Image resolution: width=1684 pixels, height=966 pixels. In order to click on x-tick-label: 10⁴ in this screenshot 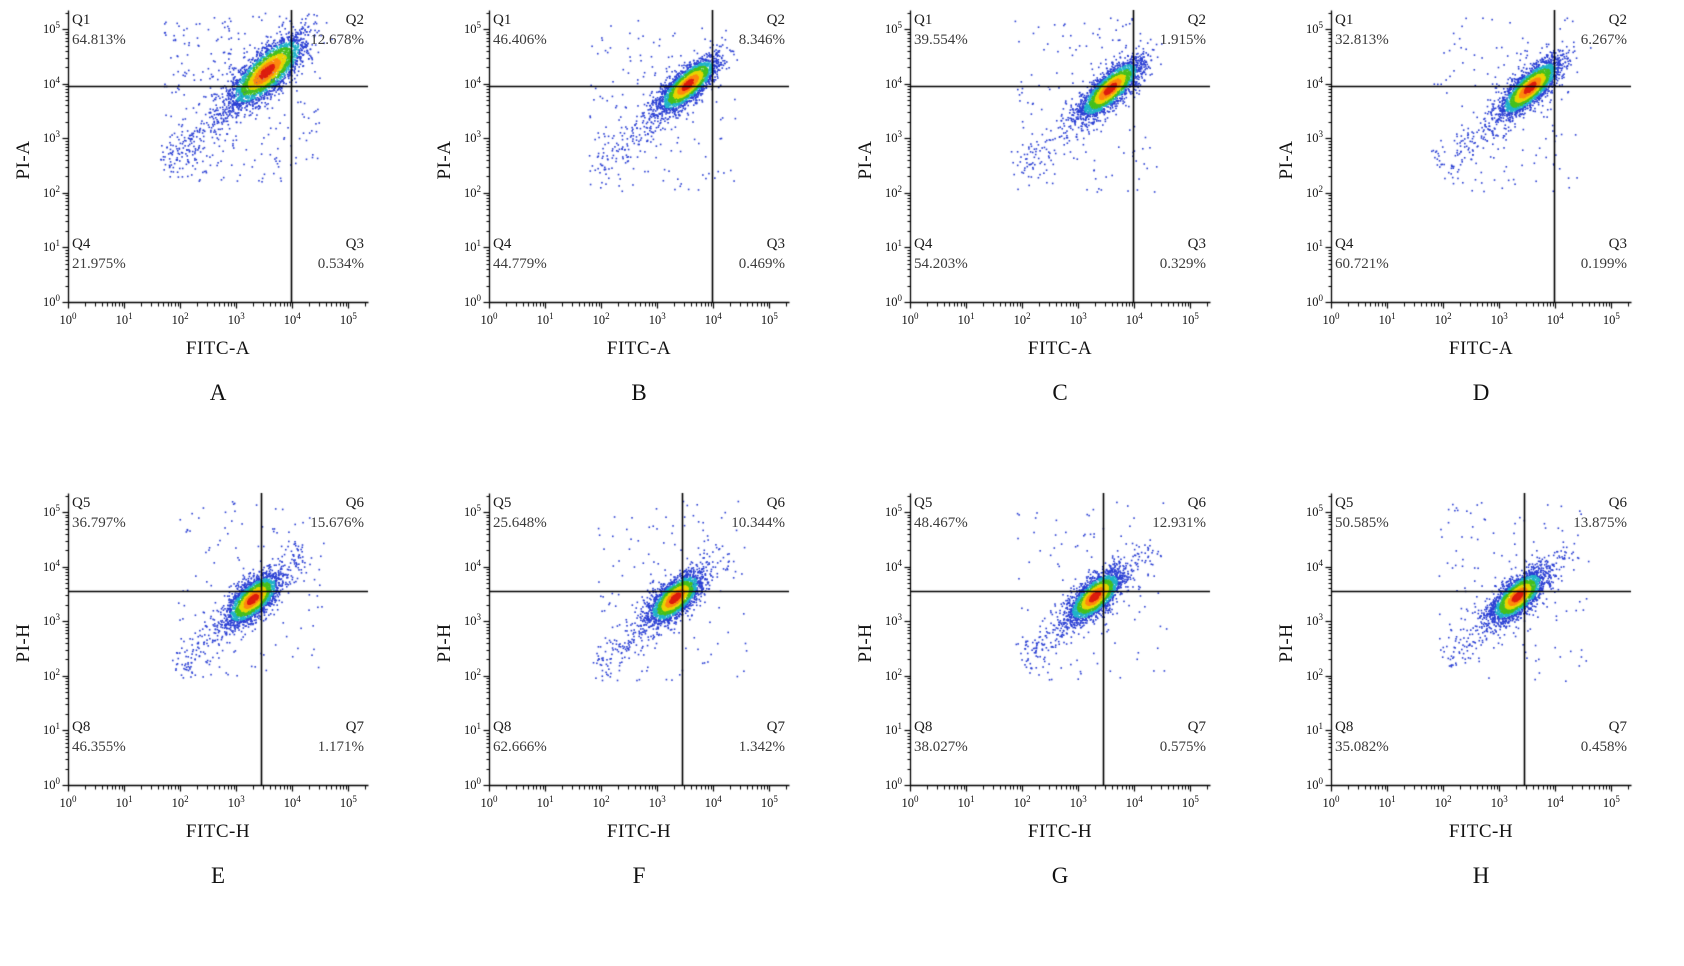, I will do `click(292, 802)`.